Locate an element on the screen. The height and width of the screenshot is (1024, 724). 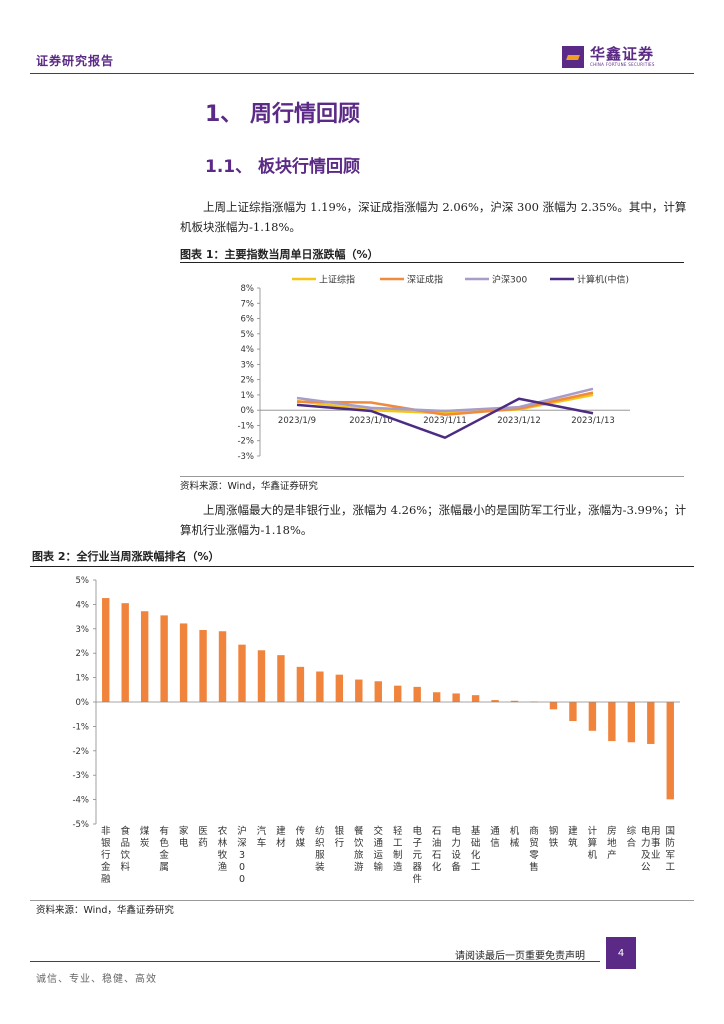
legend-label: 计算机(中信) is located at coordinates (603, 280).